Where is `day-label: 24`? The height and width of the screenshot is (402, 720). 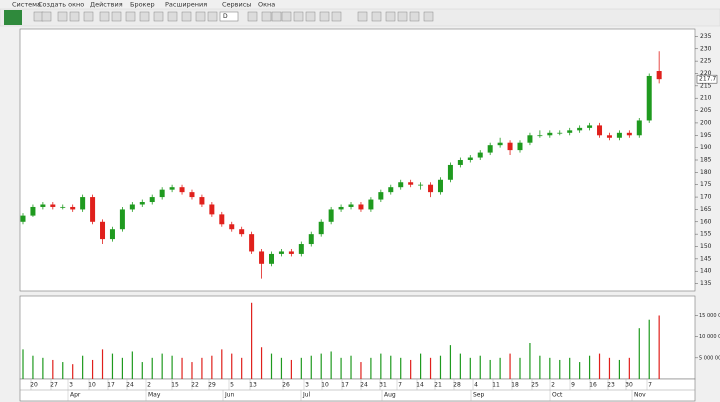
day-label: 24 is located at coordinates (364, 385).